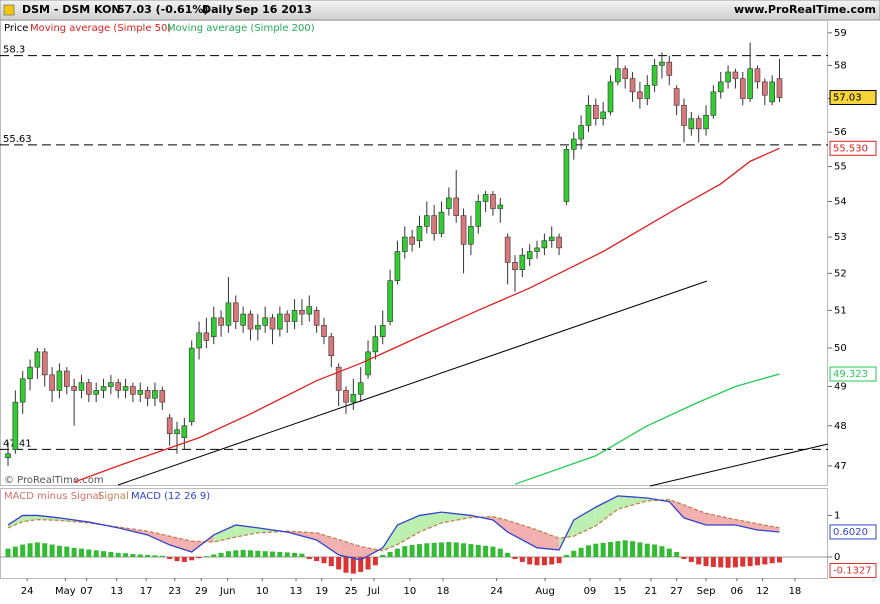 Image resolution: width=880 pixels, height=604 pixels. What do you see at coordinates (162, 9) in the screenshot?
I see `quote: 57.03 (-0.61%)` at bounding box center [162, 9].